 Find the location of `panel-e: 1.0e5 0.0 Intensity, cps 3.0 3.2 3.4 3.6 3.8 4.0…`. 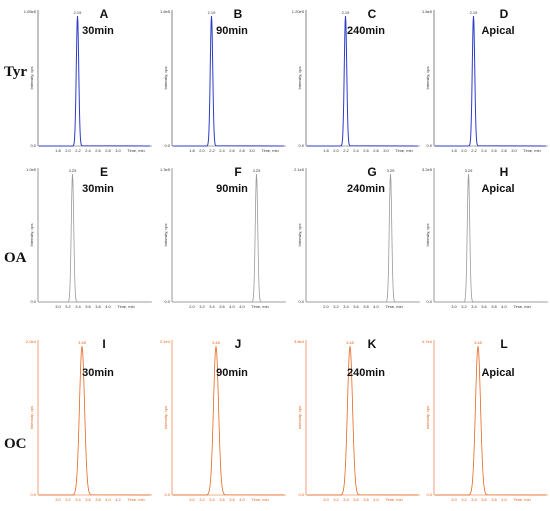

panel-e: 1.0e5 0.0 Intensity, cps 3.0 3.2 3.4 3.6 3.8 4.0… is located at coordinates (89, 237).